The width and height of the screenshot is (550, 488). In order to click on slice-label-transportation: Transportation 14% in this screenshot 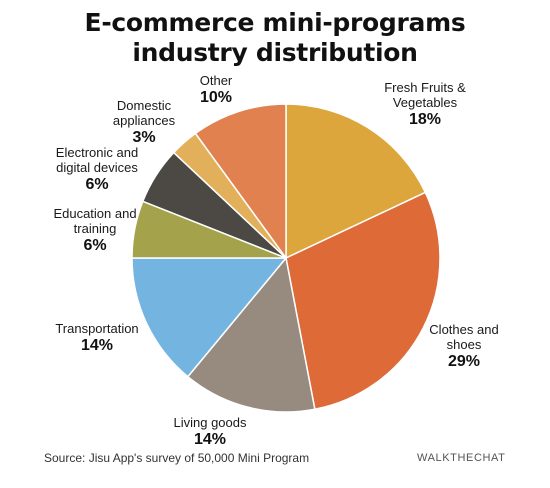, I will do `click(97, 338)`.